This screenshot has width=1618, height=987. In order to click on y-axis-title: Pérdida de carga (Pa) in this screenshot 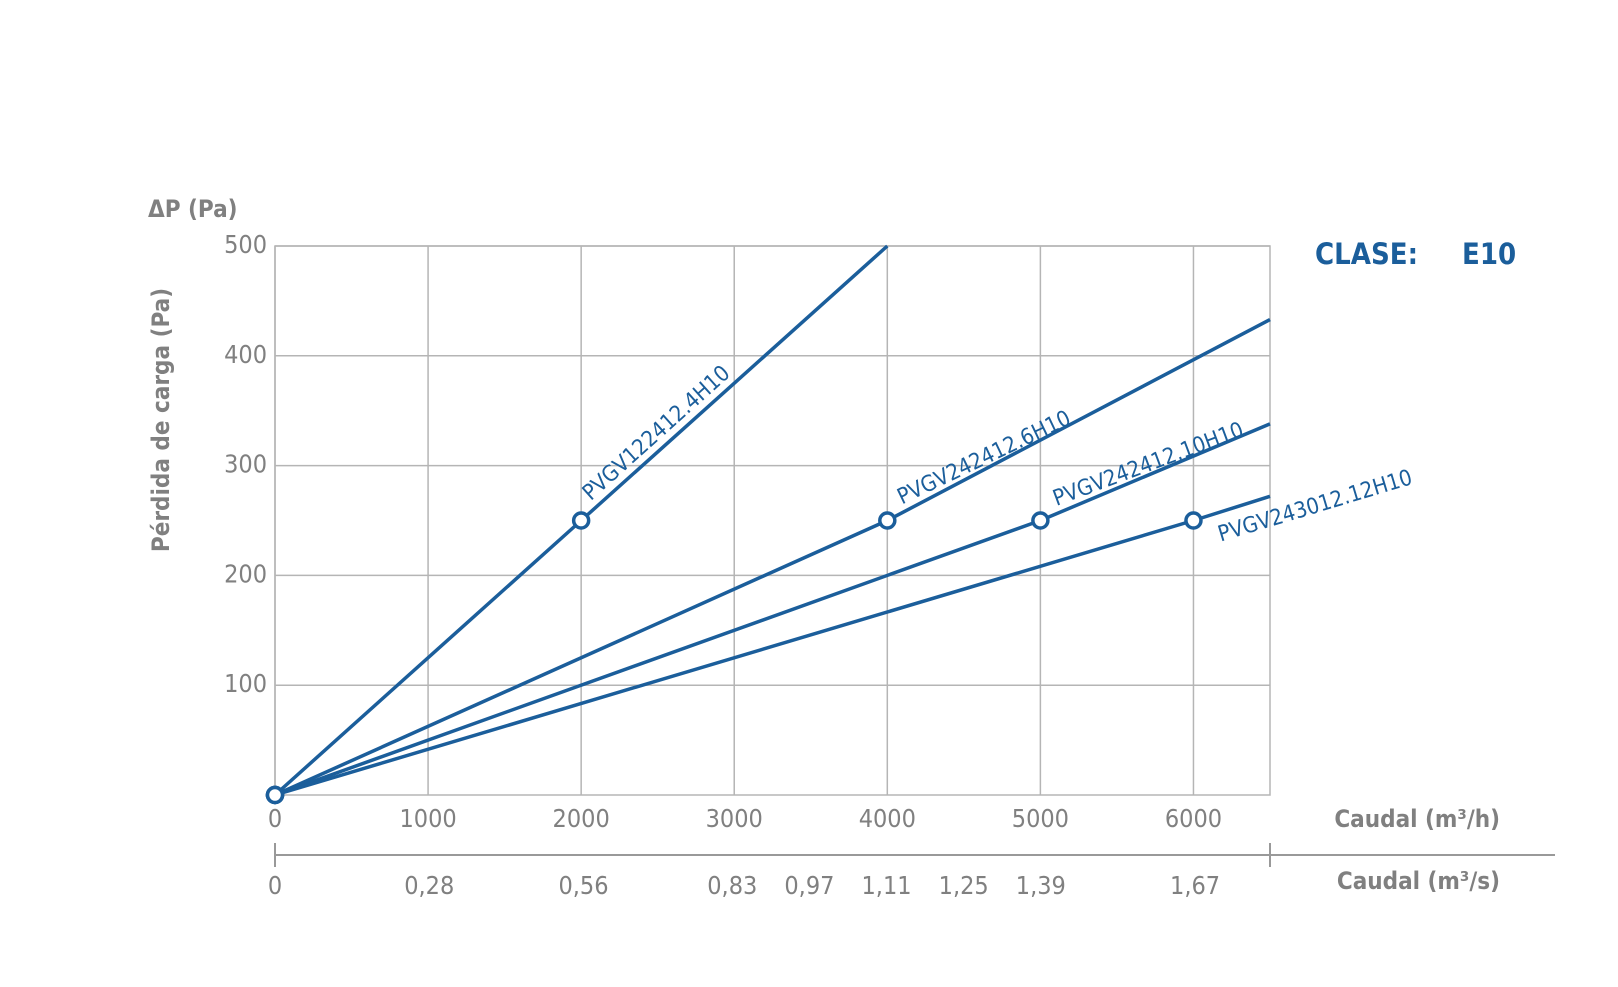, I will do `click(161, 420)`.